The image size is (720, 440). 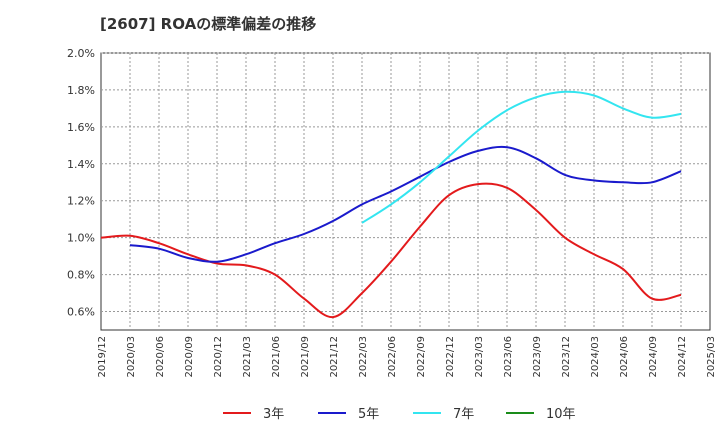 I want to click on x-tick-label: 2023/03, so click(x=479, y=357).